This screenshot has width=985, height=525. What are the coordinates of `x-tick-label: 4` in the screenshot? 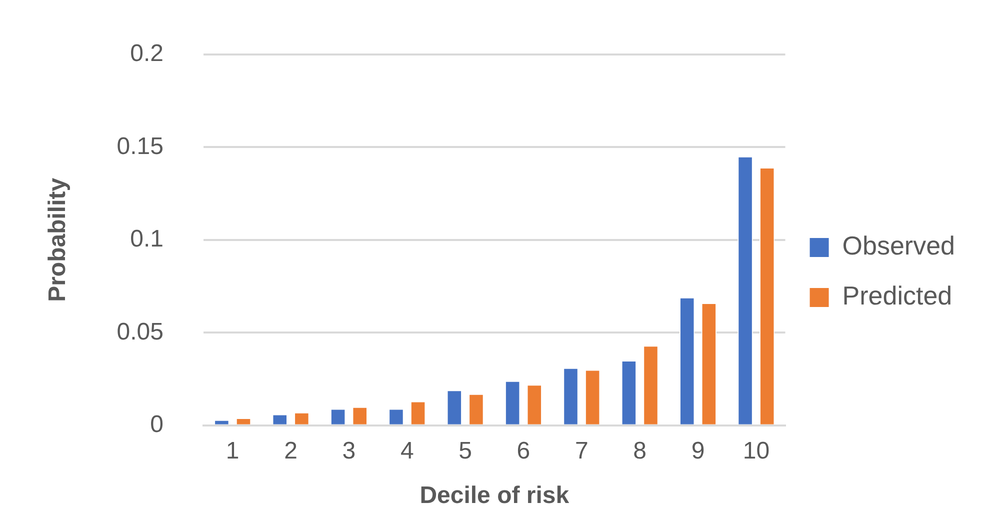 It's located at (407, 450).